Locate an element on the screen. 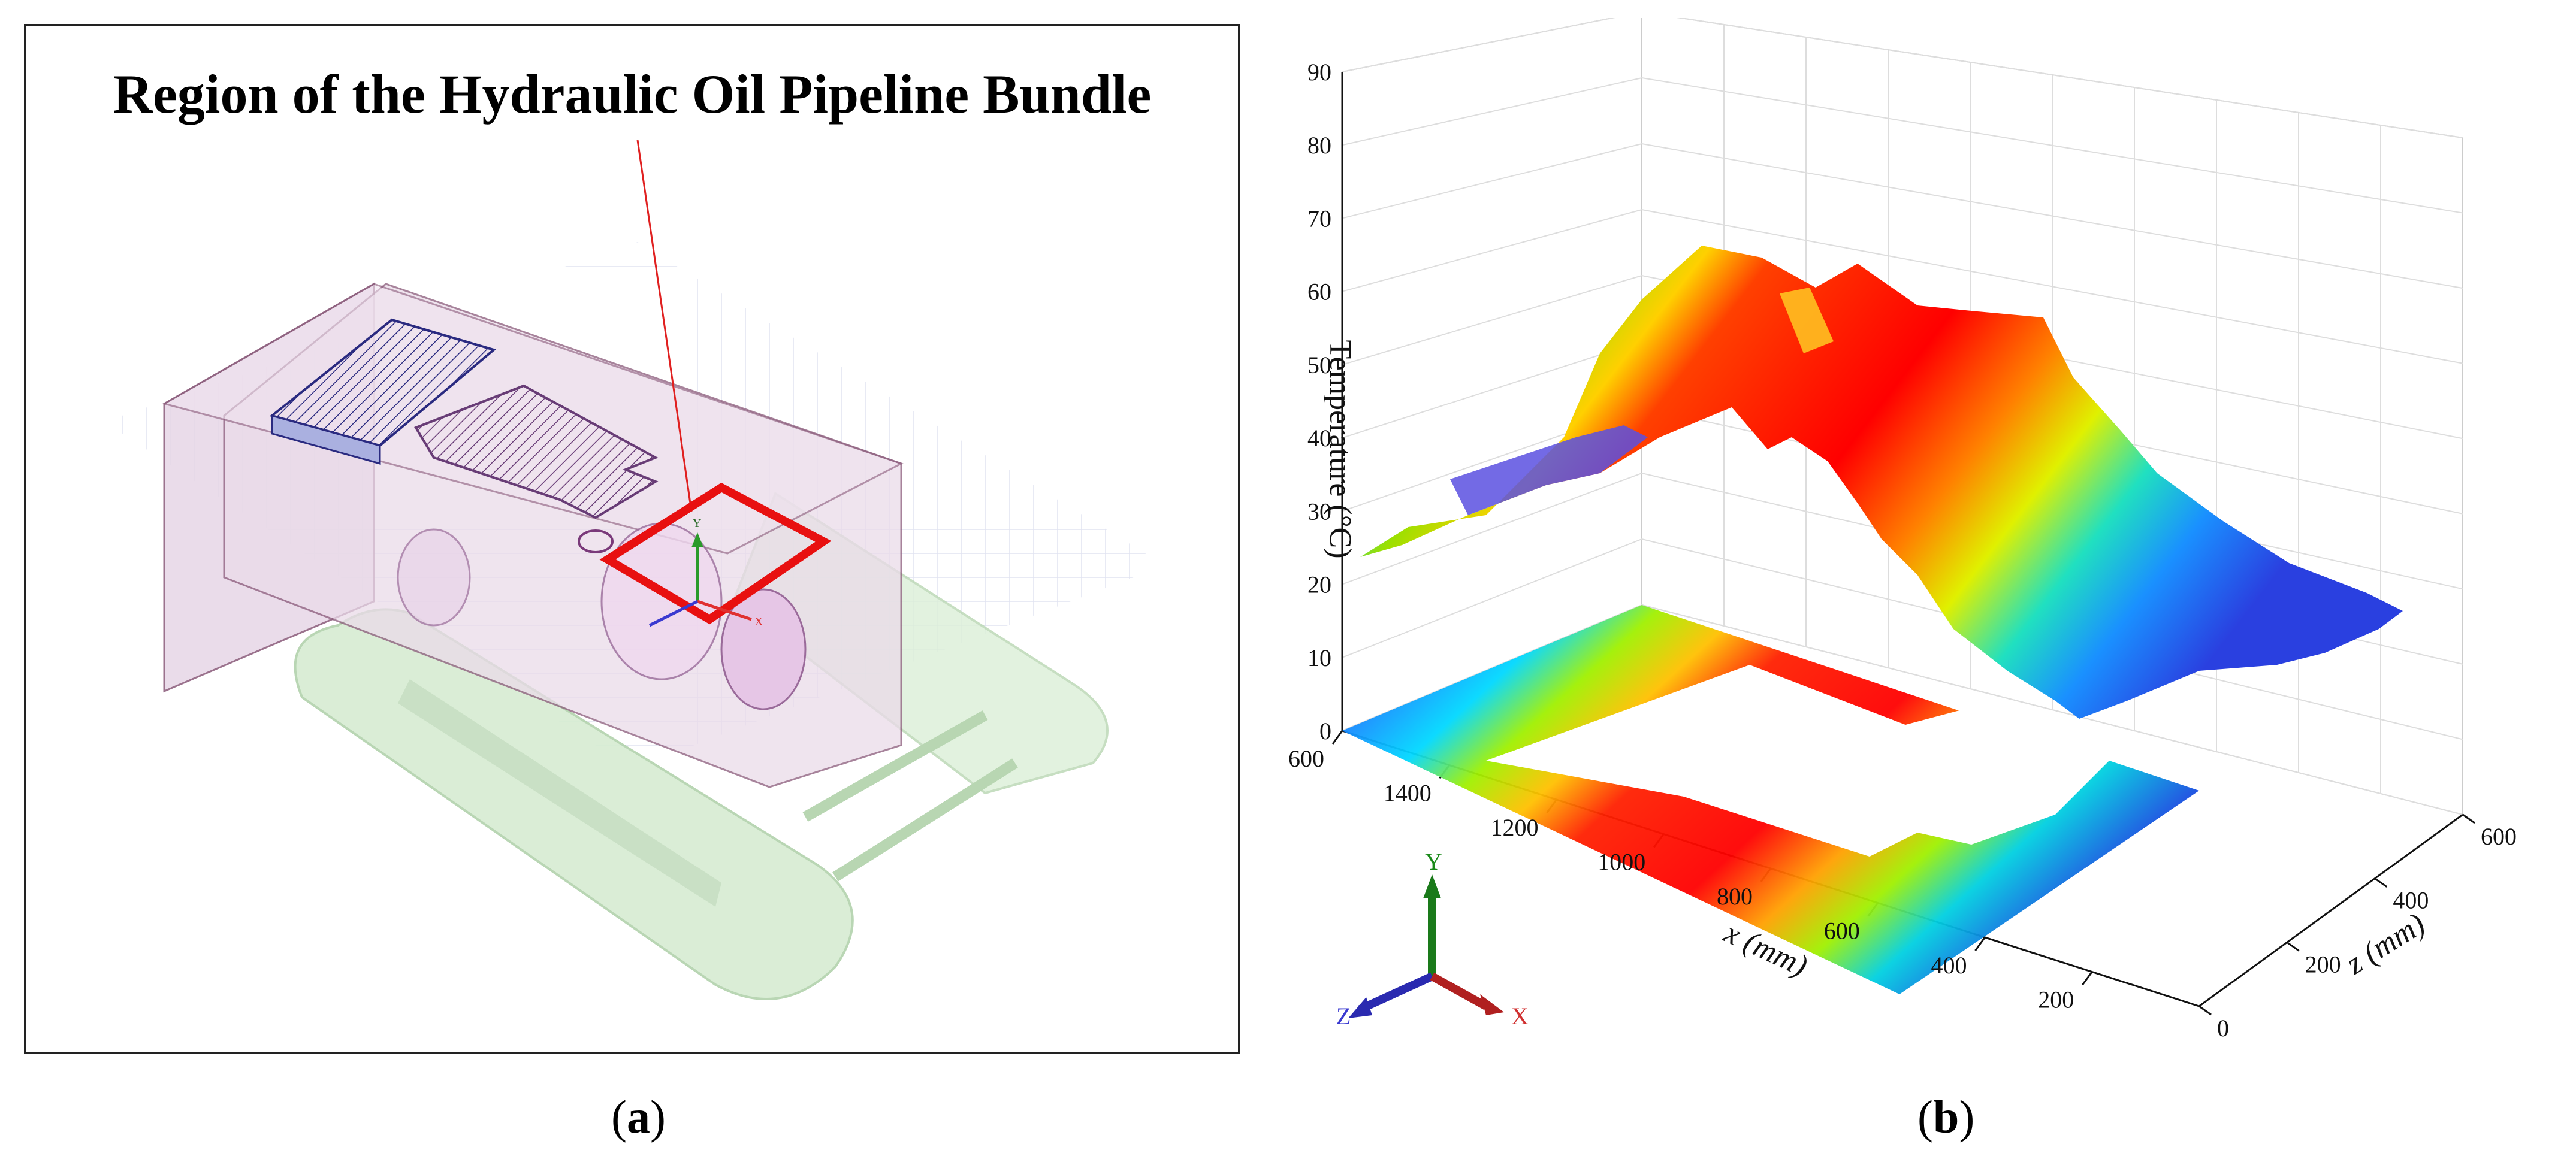 This screenshot has width=2576, height=1156. temperature-tick-label: 10 is located at coordinates (1319, 657).